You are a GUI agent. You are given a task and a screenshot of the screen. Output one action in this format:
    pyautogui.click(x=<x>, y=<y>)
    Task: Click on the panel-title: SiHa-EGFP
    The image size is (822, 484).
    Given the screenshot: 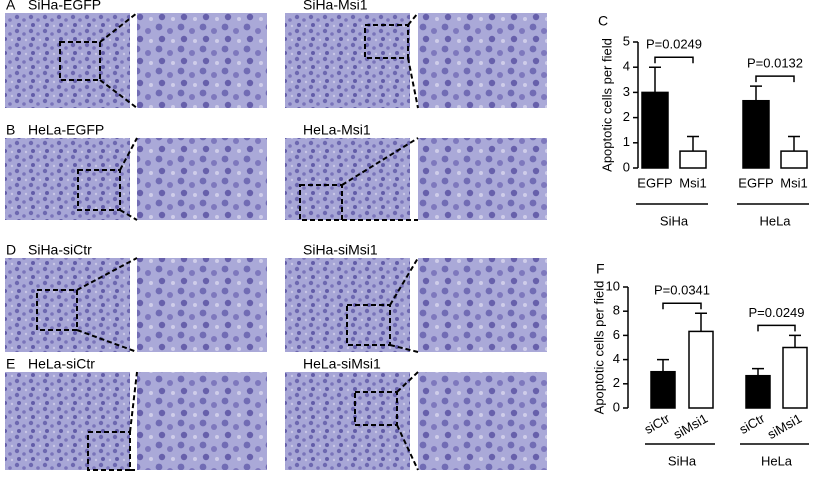 What is the action you would take?
    pyautogui.click(x=64, y=6)
    